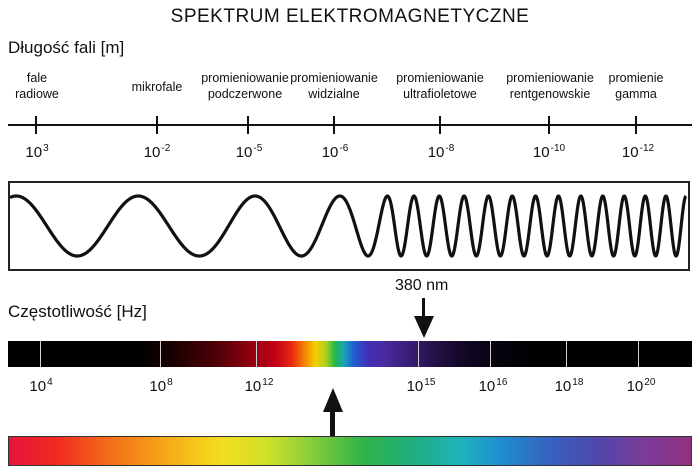 Image resolution: width=700 pixels, height=472 pixels. I want to click on wavelength-tick-label: 10⁻¹⁰, so click(549, 152).